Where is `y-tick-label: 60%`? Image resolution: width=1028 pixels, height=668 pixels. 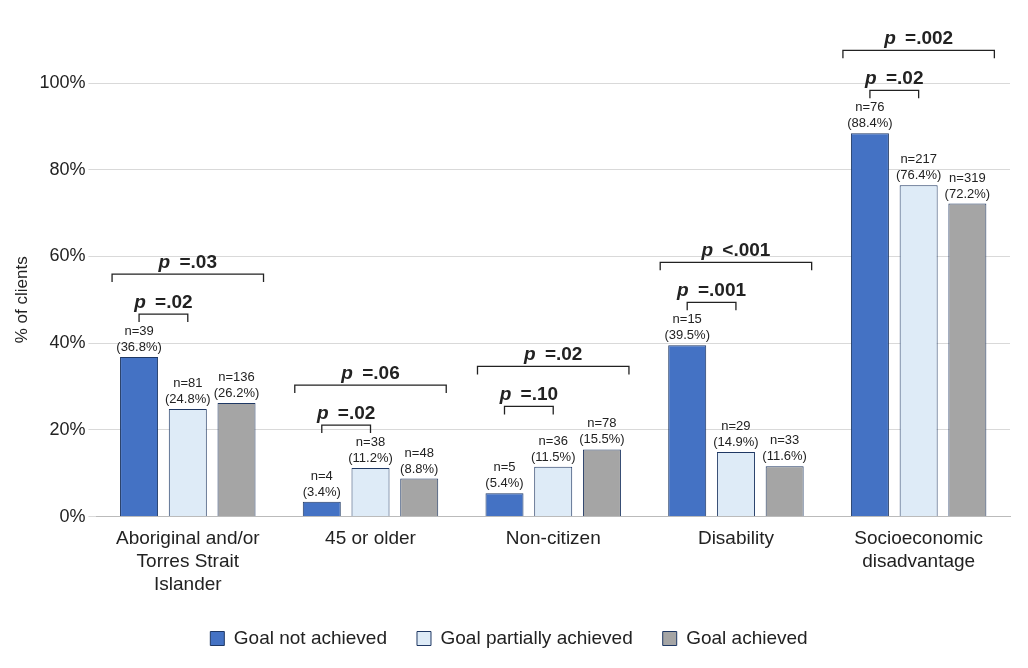
y-tick-label: 60% is located at coordinates (67, 255).